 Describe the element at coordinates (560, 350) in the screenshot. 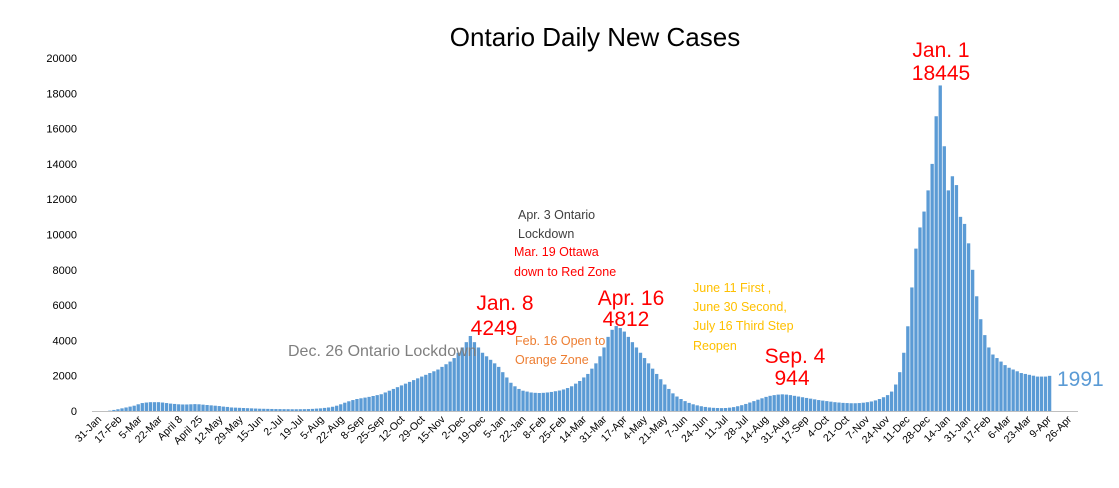

I see `annotation-feb16-orange: Feb. 16 Open to Orange Zone` at that location.